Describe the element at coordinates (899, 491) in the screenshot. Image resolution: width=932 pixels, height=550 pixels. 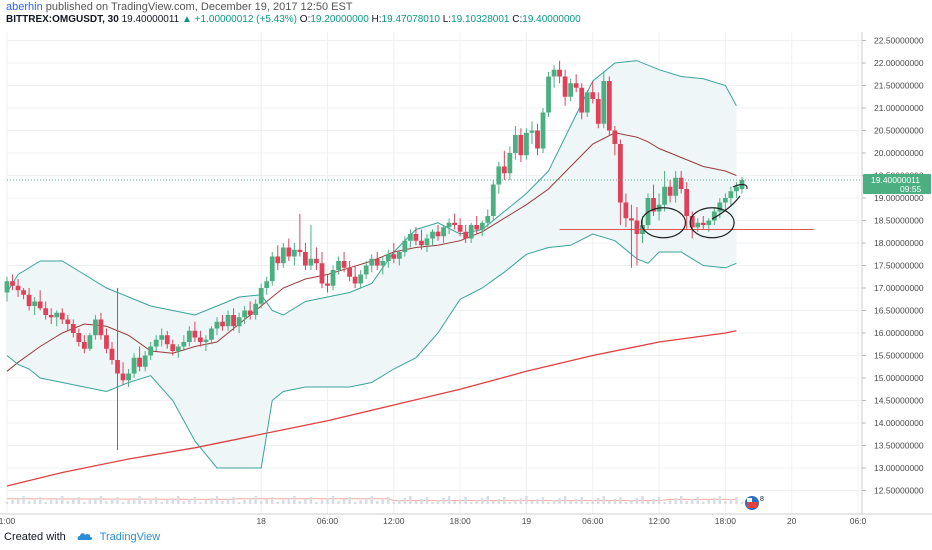
I see `price-tick-label: 12.50000000` at that location.